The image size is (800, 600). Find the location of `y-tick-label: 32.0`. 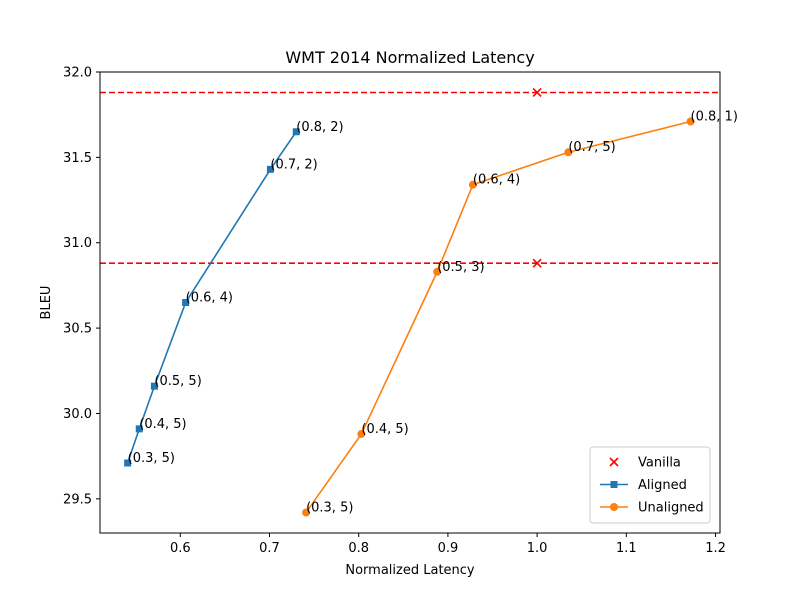

y-tick-label: 32.0 is located at coordinates (77, 73).